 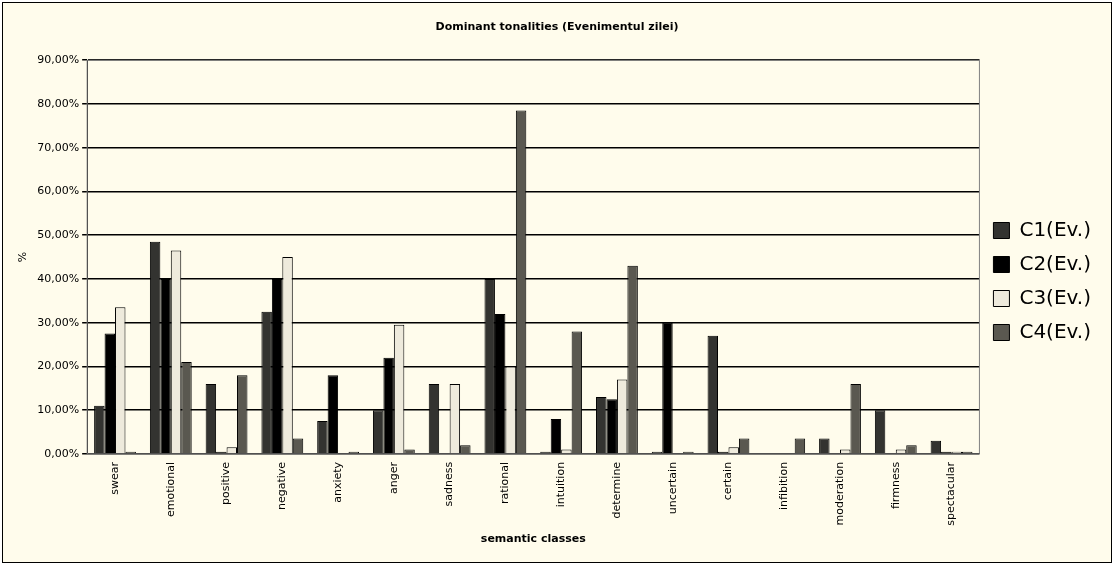 What do you see at coordinates (561, 484) in the screenshot?
I see `x-tick-label: intuition` at bounding box center [561, 484].